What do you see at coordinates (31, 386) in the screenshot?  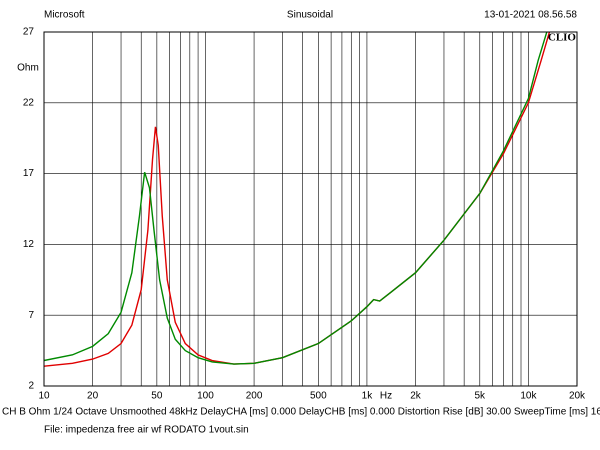 I see `y-tick-label: 2` at bounding box center [31, 386].